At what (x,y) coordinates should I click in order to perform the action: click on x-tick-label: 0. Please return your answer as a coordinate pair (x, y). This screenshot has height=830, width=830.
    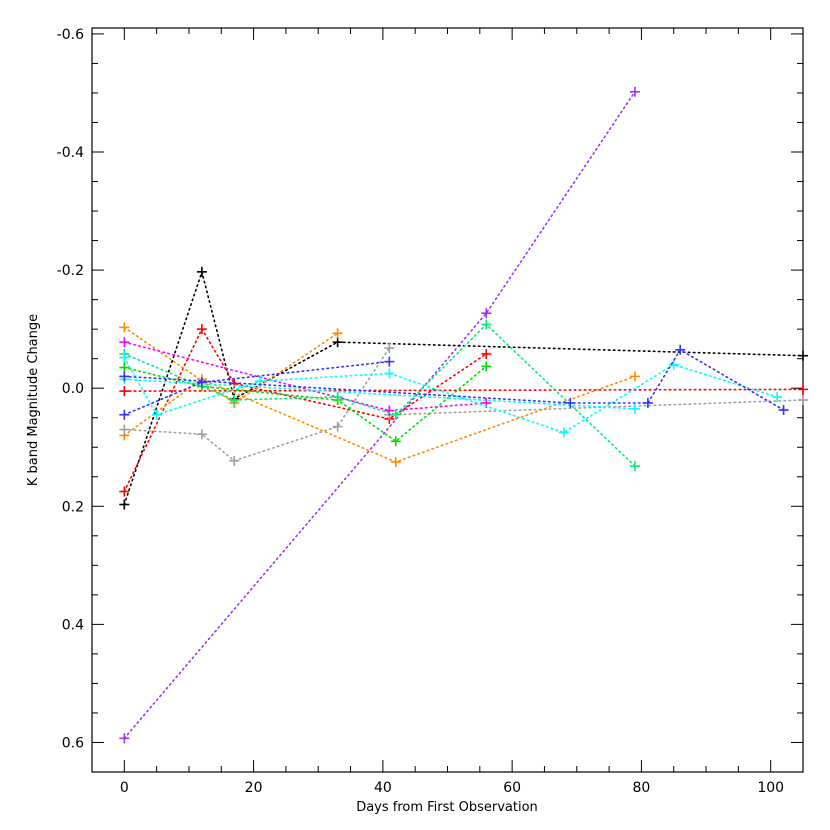
    Looking at the image, I should click on (124, 788).